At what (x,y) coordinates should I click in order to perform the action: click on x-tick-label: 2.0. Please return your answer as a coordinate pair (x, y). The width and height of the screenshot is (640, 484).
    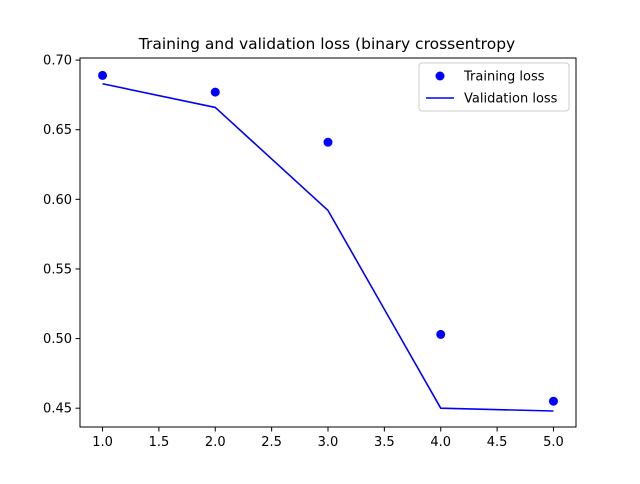
    Looking at the image, I should click on (215, 442).